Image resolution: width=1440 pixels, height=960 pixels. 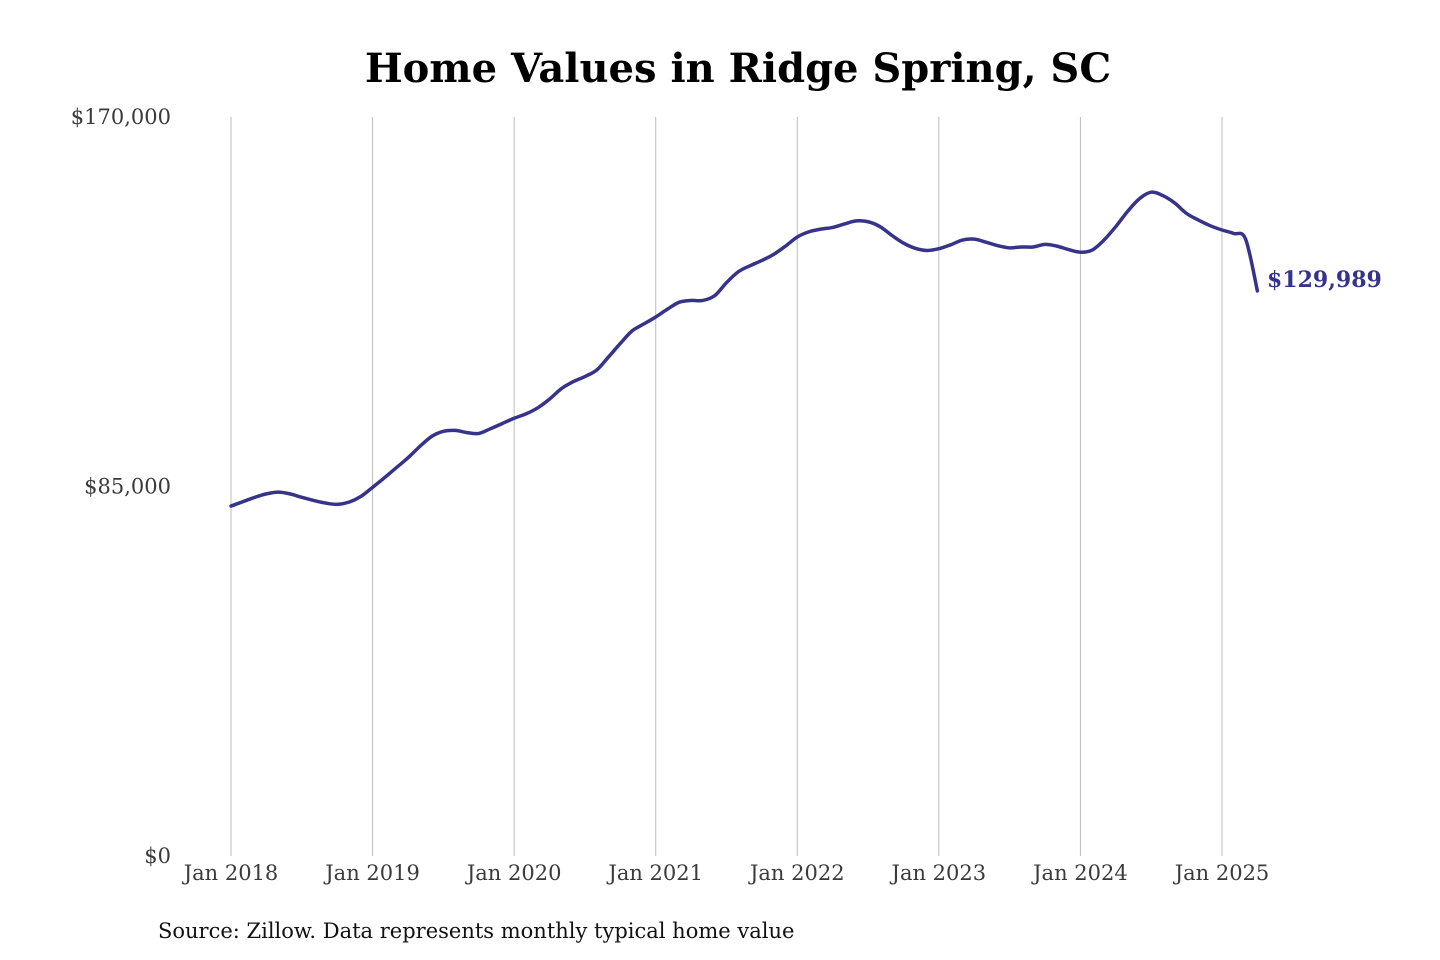 What do you see at coordinates (796, 873) in the screenshot?
I see `x-tick-label-4: Jan 2022` at bounding box center [796, 873].